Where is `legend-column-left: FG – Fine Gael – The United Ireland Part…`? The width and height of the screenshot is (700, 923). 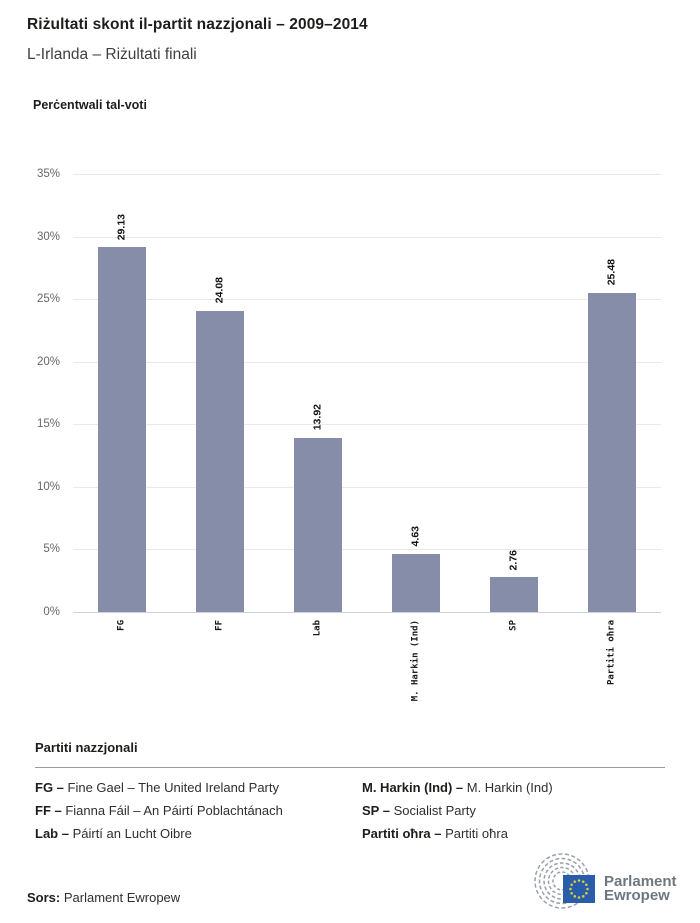 legend-column-left: FG – Fine Gael – The United Ireland Part… is located at coordinates (159, 814).